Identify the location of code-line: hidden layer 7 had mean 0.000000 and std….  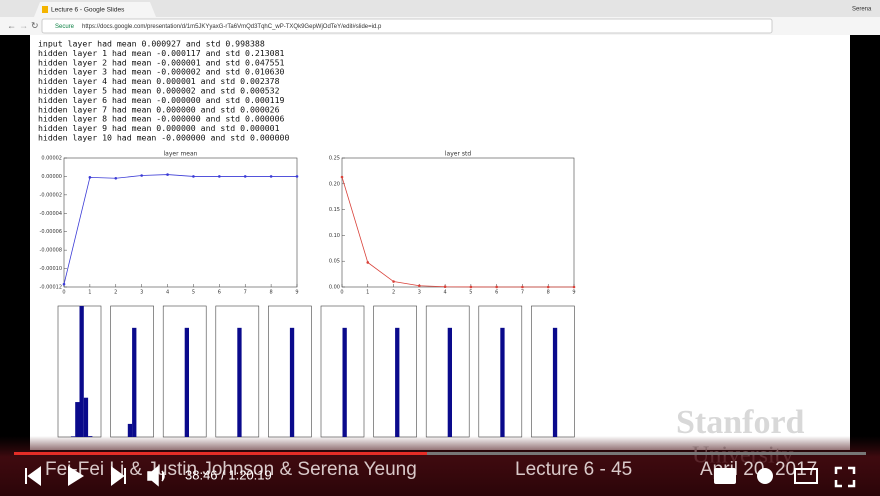
(159, 109).